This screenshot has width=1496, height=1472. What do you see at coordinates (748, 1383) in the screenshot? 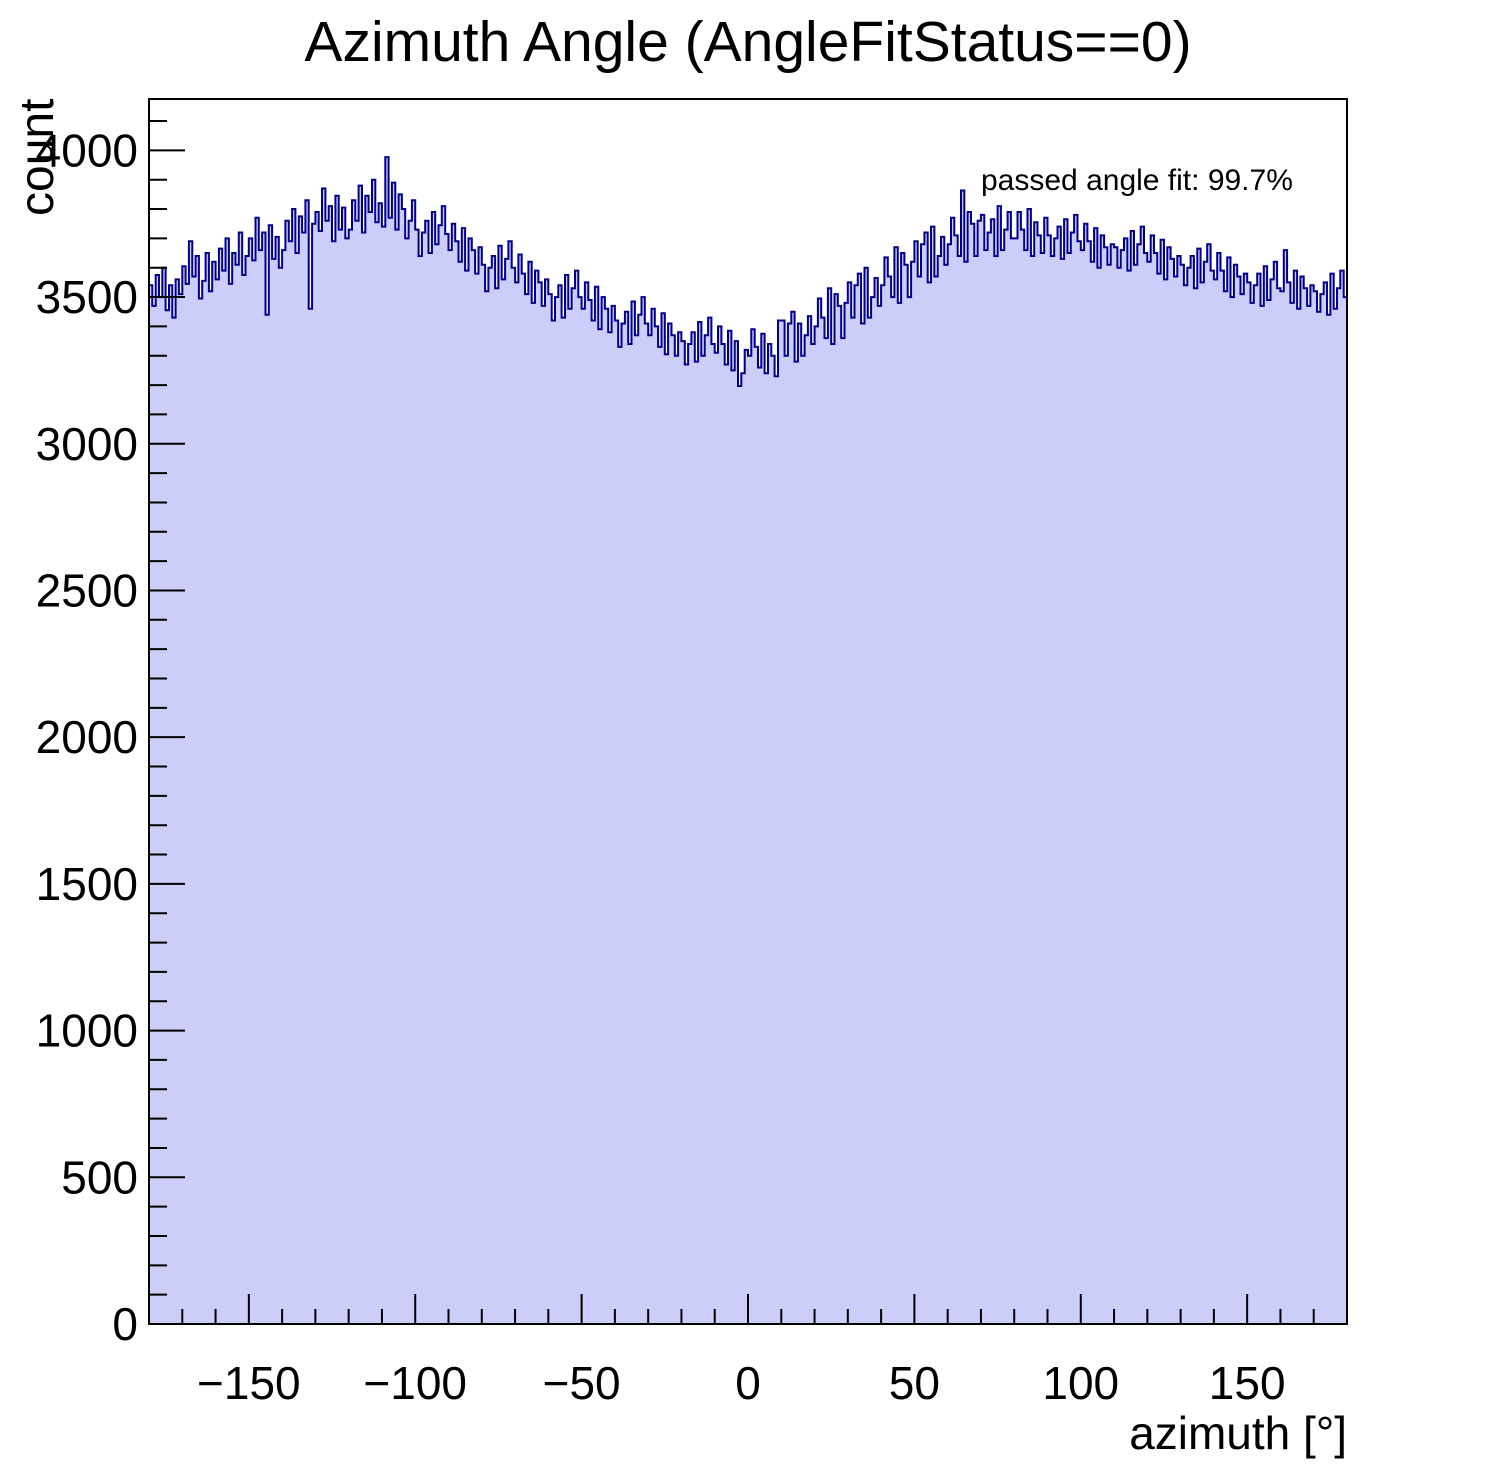
I see `x-tick-label: 0` at bounding box center [748, 1383].